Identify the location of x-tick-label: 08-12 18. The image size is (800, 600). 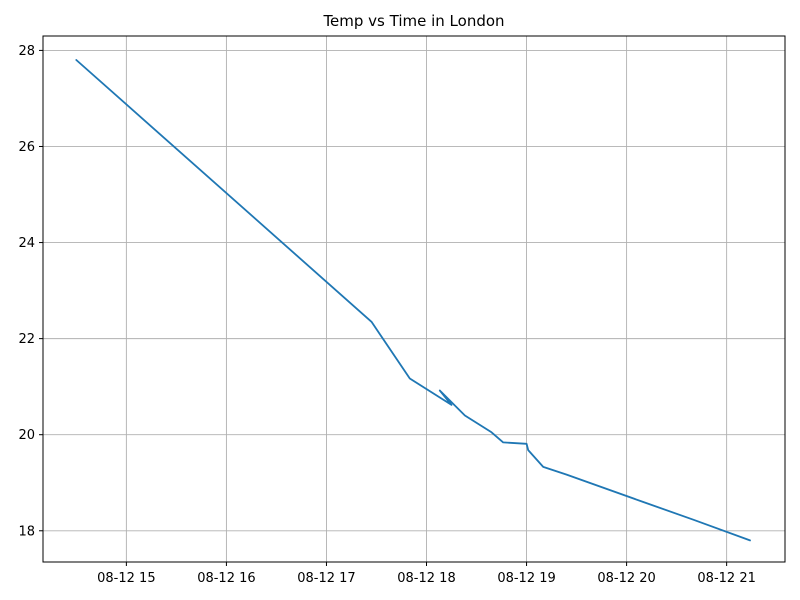
(426, 578).